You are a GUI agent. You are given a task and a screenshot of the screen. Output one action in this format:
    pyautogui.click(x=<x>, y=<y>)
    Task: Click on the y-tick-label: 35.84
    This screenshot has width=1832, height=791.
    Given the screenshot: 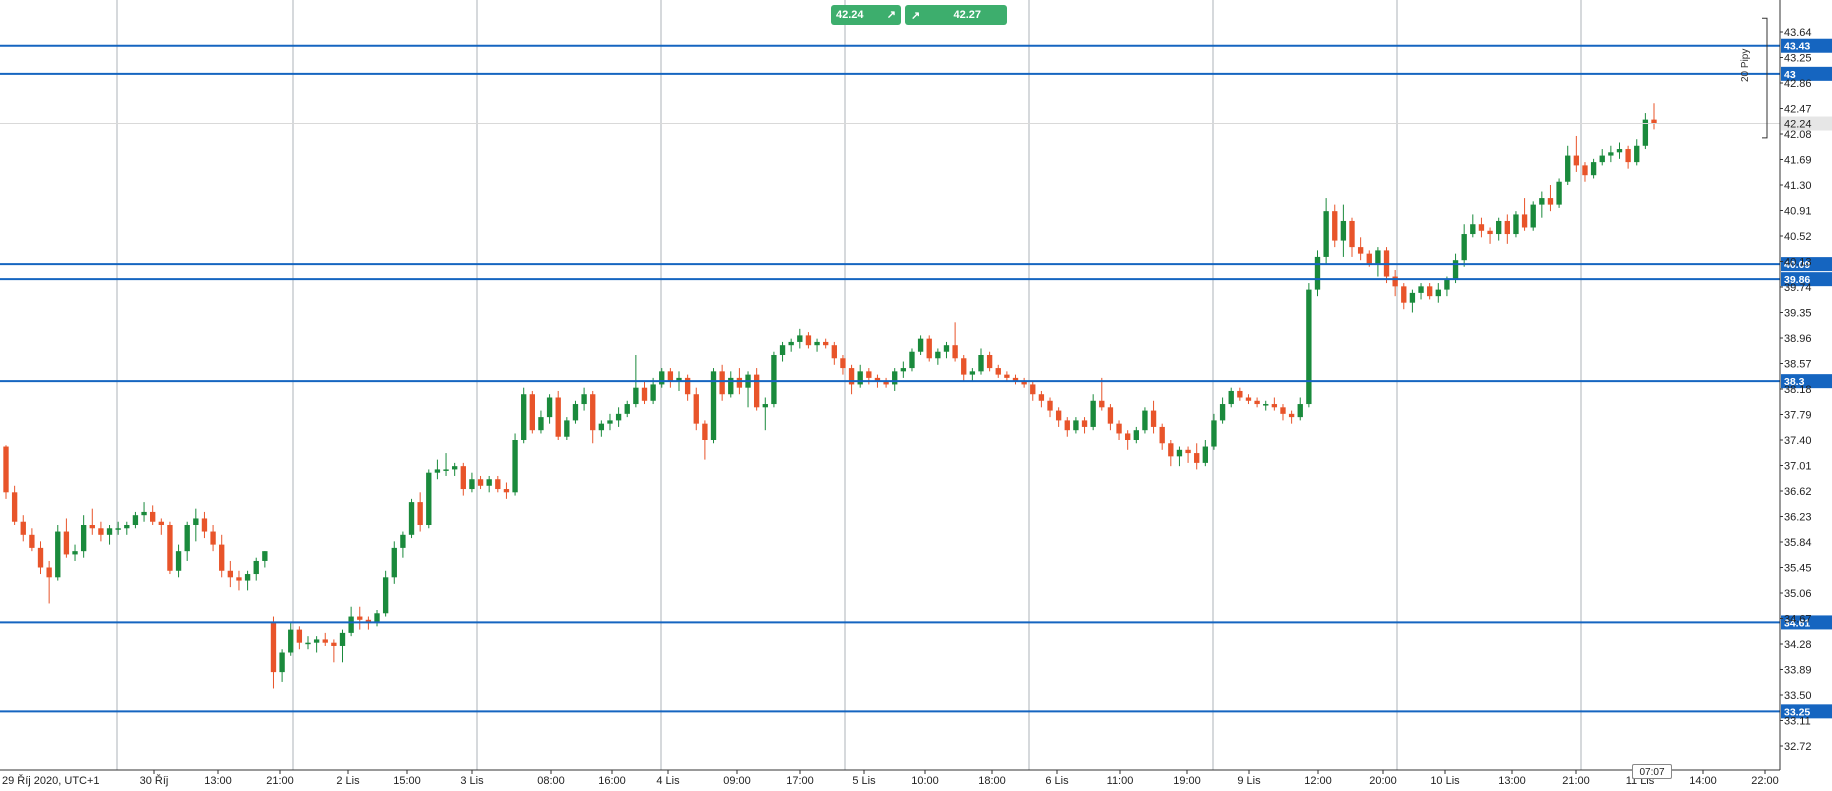 What is the action you would take?
    pyautogui.click(x=1798, y=543)
    